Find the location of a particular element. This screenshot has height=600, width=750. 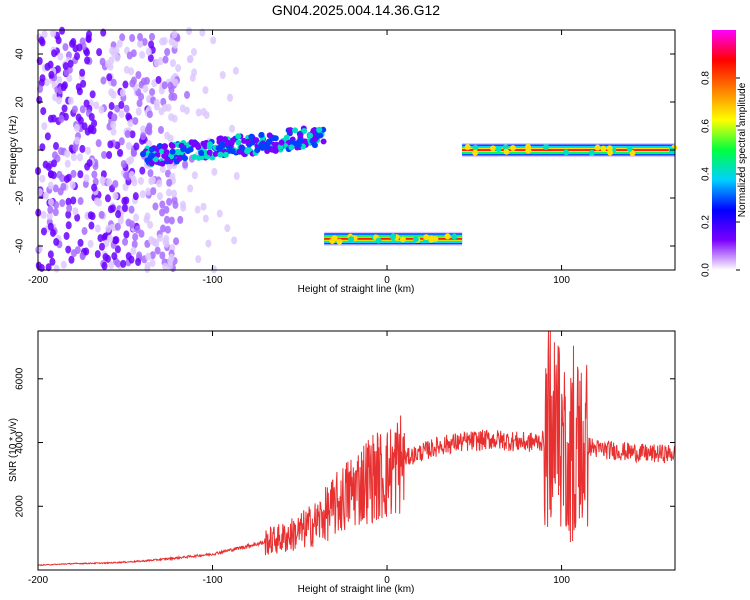

spectrogram-band is located at coordinates (568, 150).